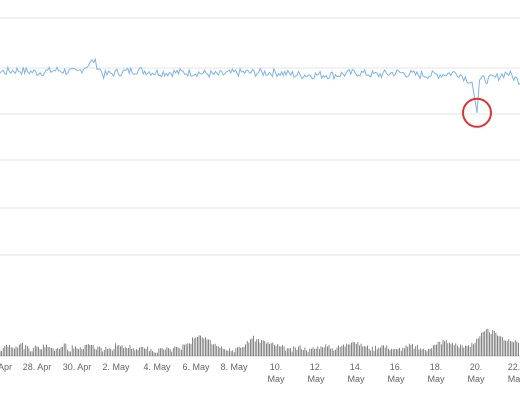 The image size is (520, 400). I want to click on x-tick-label: 2. May, so click(116, 367).